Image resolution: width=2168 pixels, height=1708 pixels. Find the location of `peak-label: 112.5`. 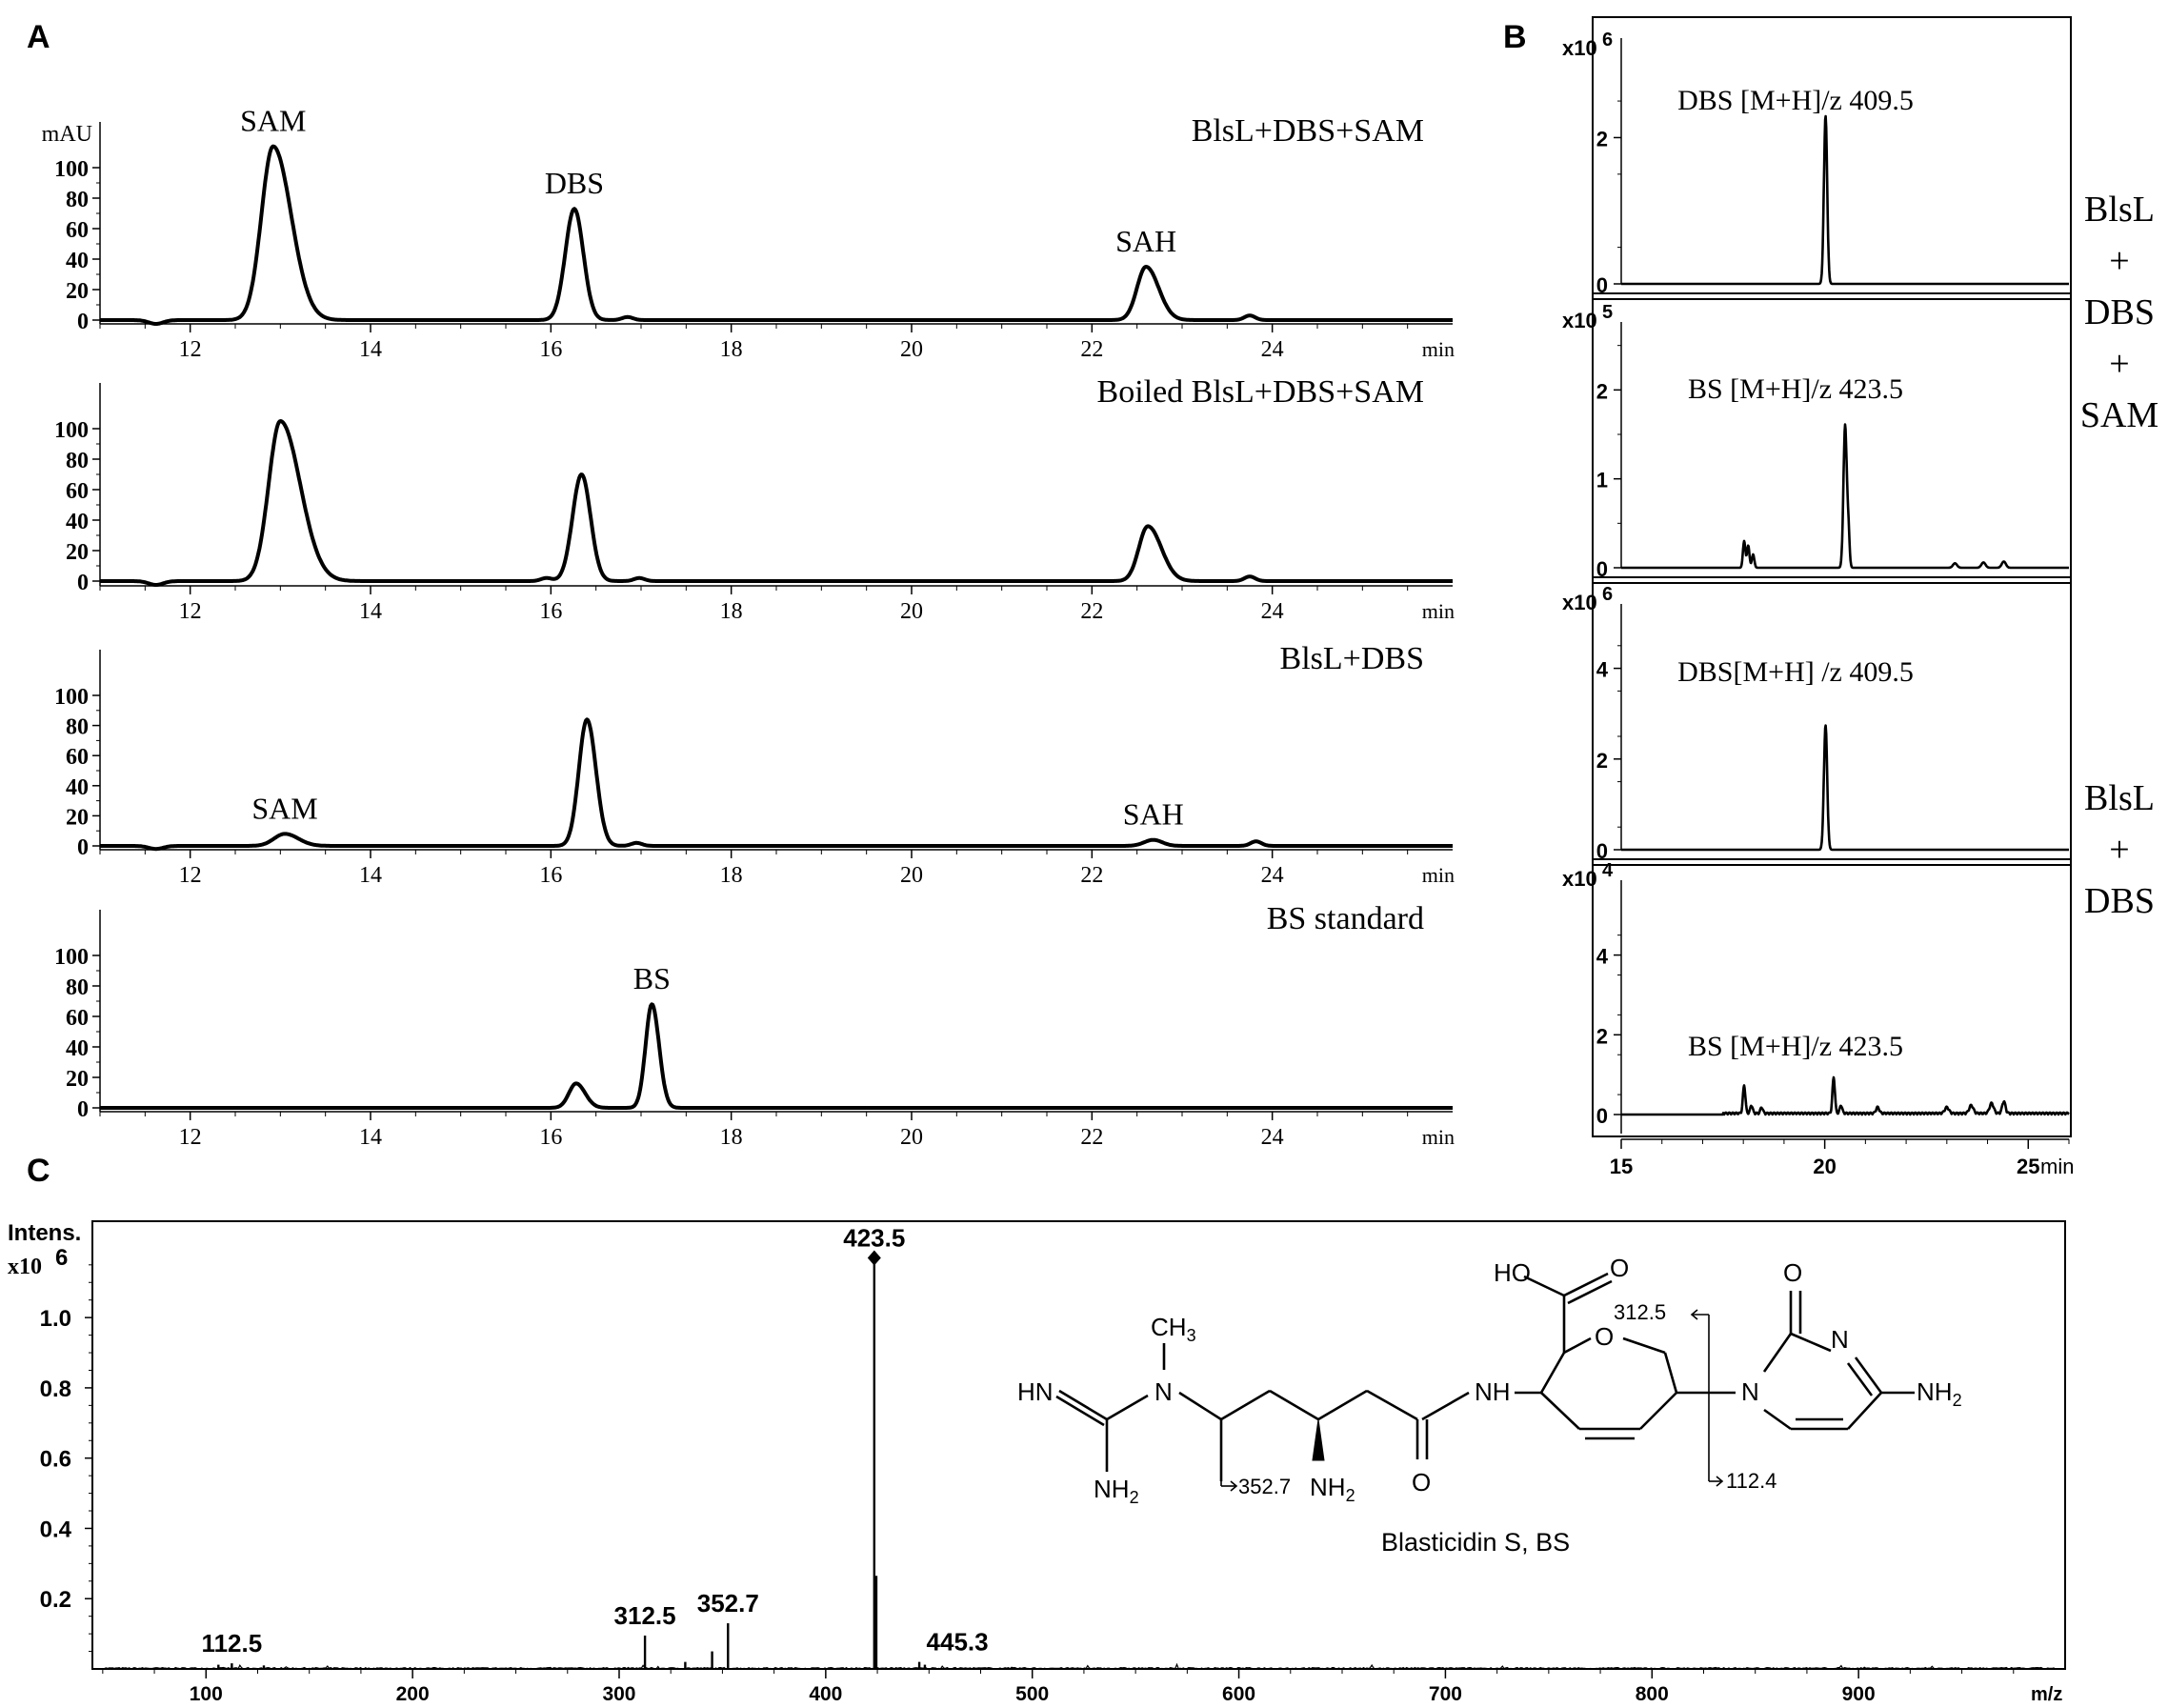

peak-label: 112.5 is located at coordinates (233, 1644).